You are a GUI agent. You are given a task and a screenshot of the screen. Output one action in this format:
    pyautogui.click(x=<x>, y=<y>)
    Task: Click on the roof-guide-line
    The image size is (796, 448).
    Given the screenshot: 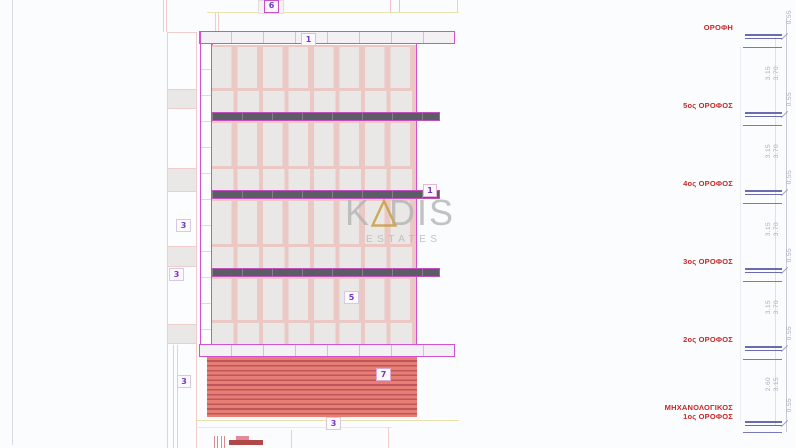 What is the action you would take?
    pyautogui.click(x=333, y=12)
    